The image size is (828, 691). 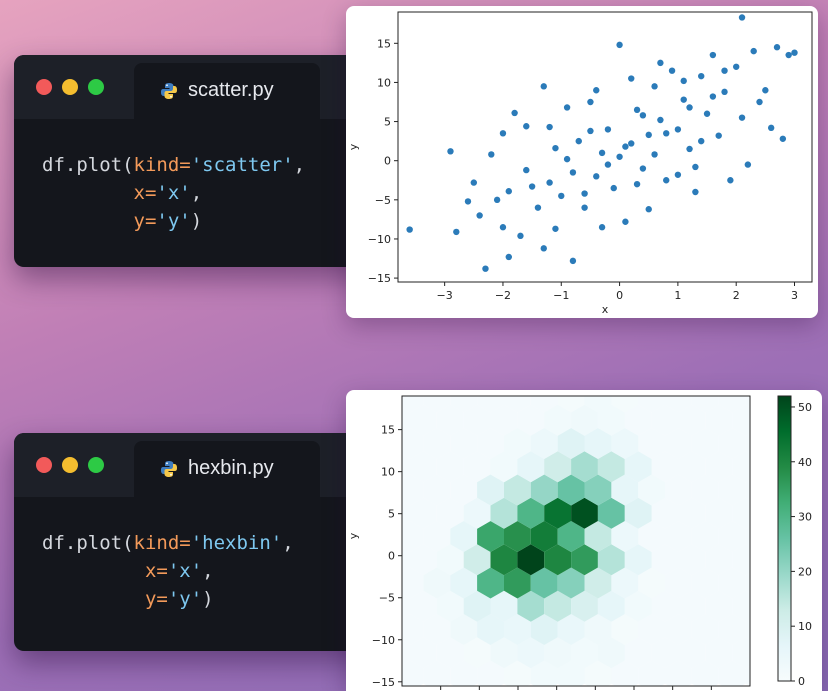 What do you see at coordinates (353, 535) in the screenshot?
I see `y-axis-label: y` at bounding box center [353, 535].